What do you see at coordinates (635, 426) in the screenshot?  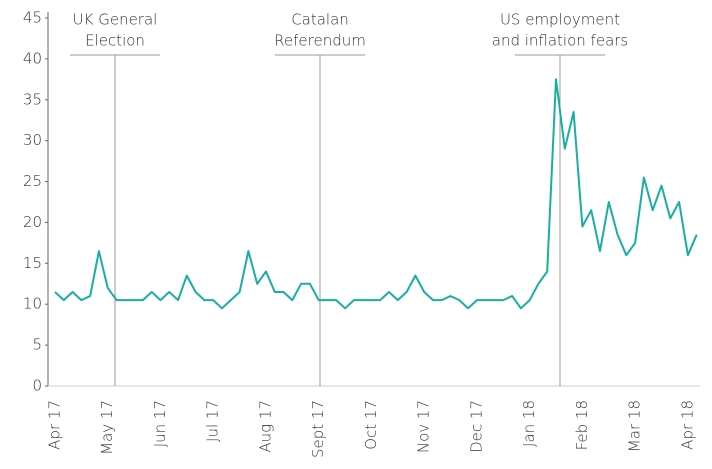 I see `x-tick-label: Mar 18` at bounding box center [635, 426].